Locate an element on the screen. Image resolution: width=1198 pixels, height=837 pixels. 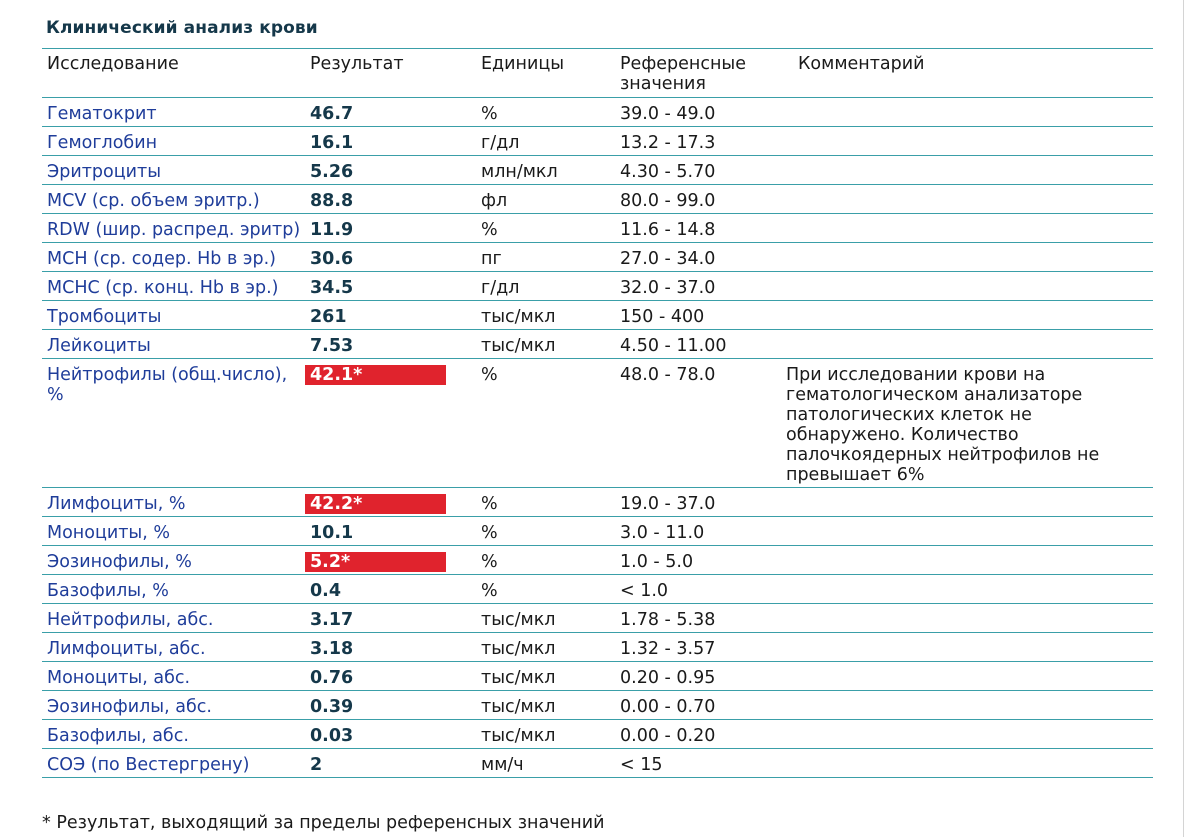
table-row: Моноциты, абс. 0.76 тыс/мкл 0.20 - 0.95 is located at coordinates (597, 676).